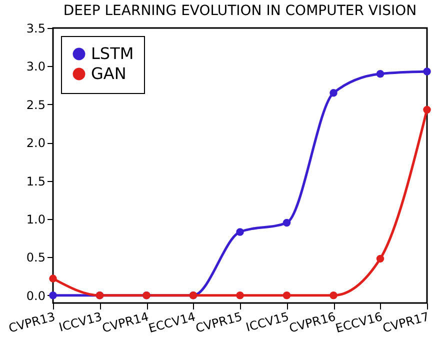  What do you see at coordinates (36, 295) in the screenshot?
I see `y-tick-label: 0.0` at bounding box center [36, 295].